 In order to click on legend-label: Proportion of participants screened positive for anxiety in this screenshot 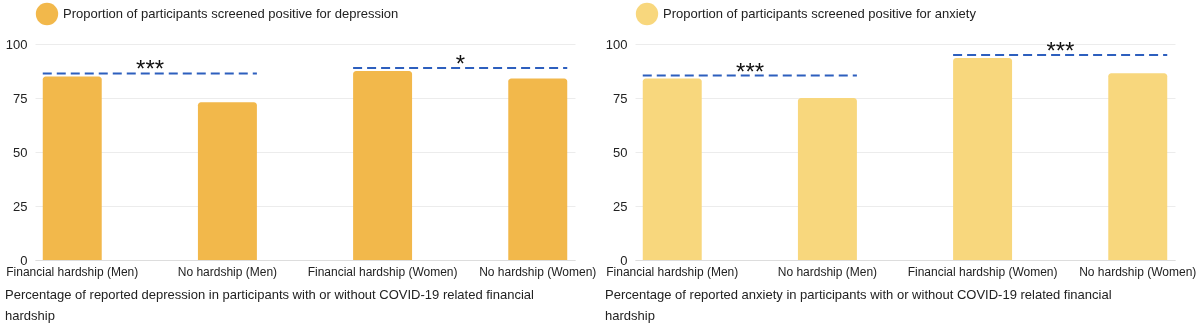, I will do `click(820, 13)`.